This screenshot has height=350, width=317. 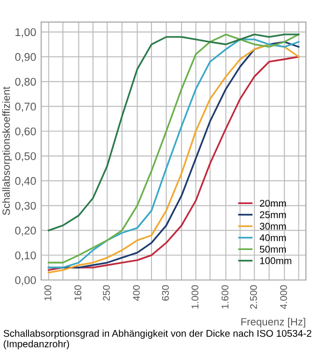 I want to click on y-tick-label: 0,40, so click(x=25, y=181).